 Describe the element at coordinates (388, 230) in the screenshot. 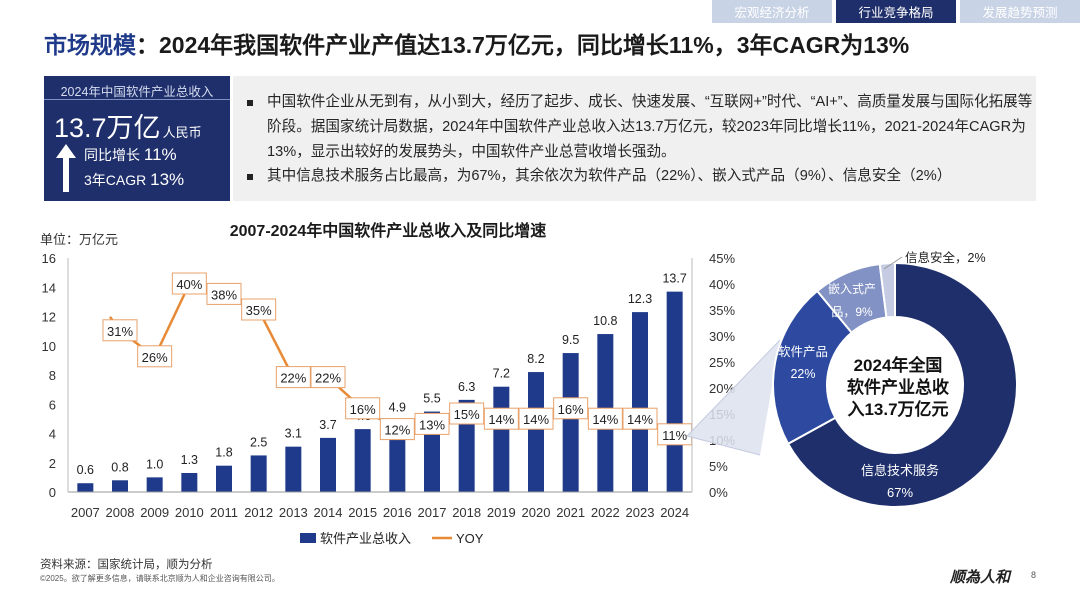

I see `chart-title: 2007-2024年中国软件产业总收入及同比增速` at that location.